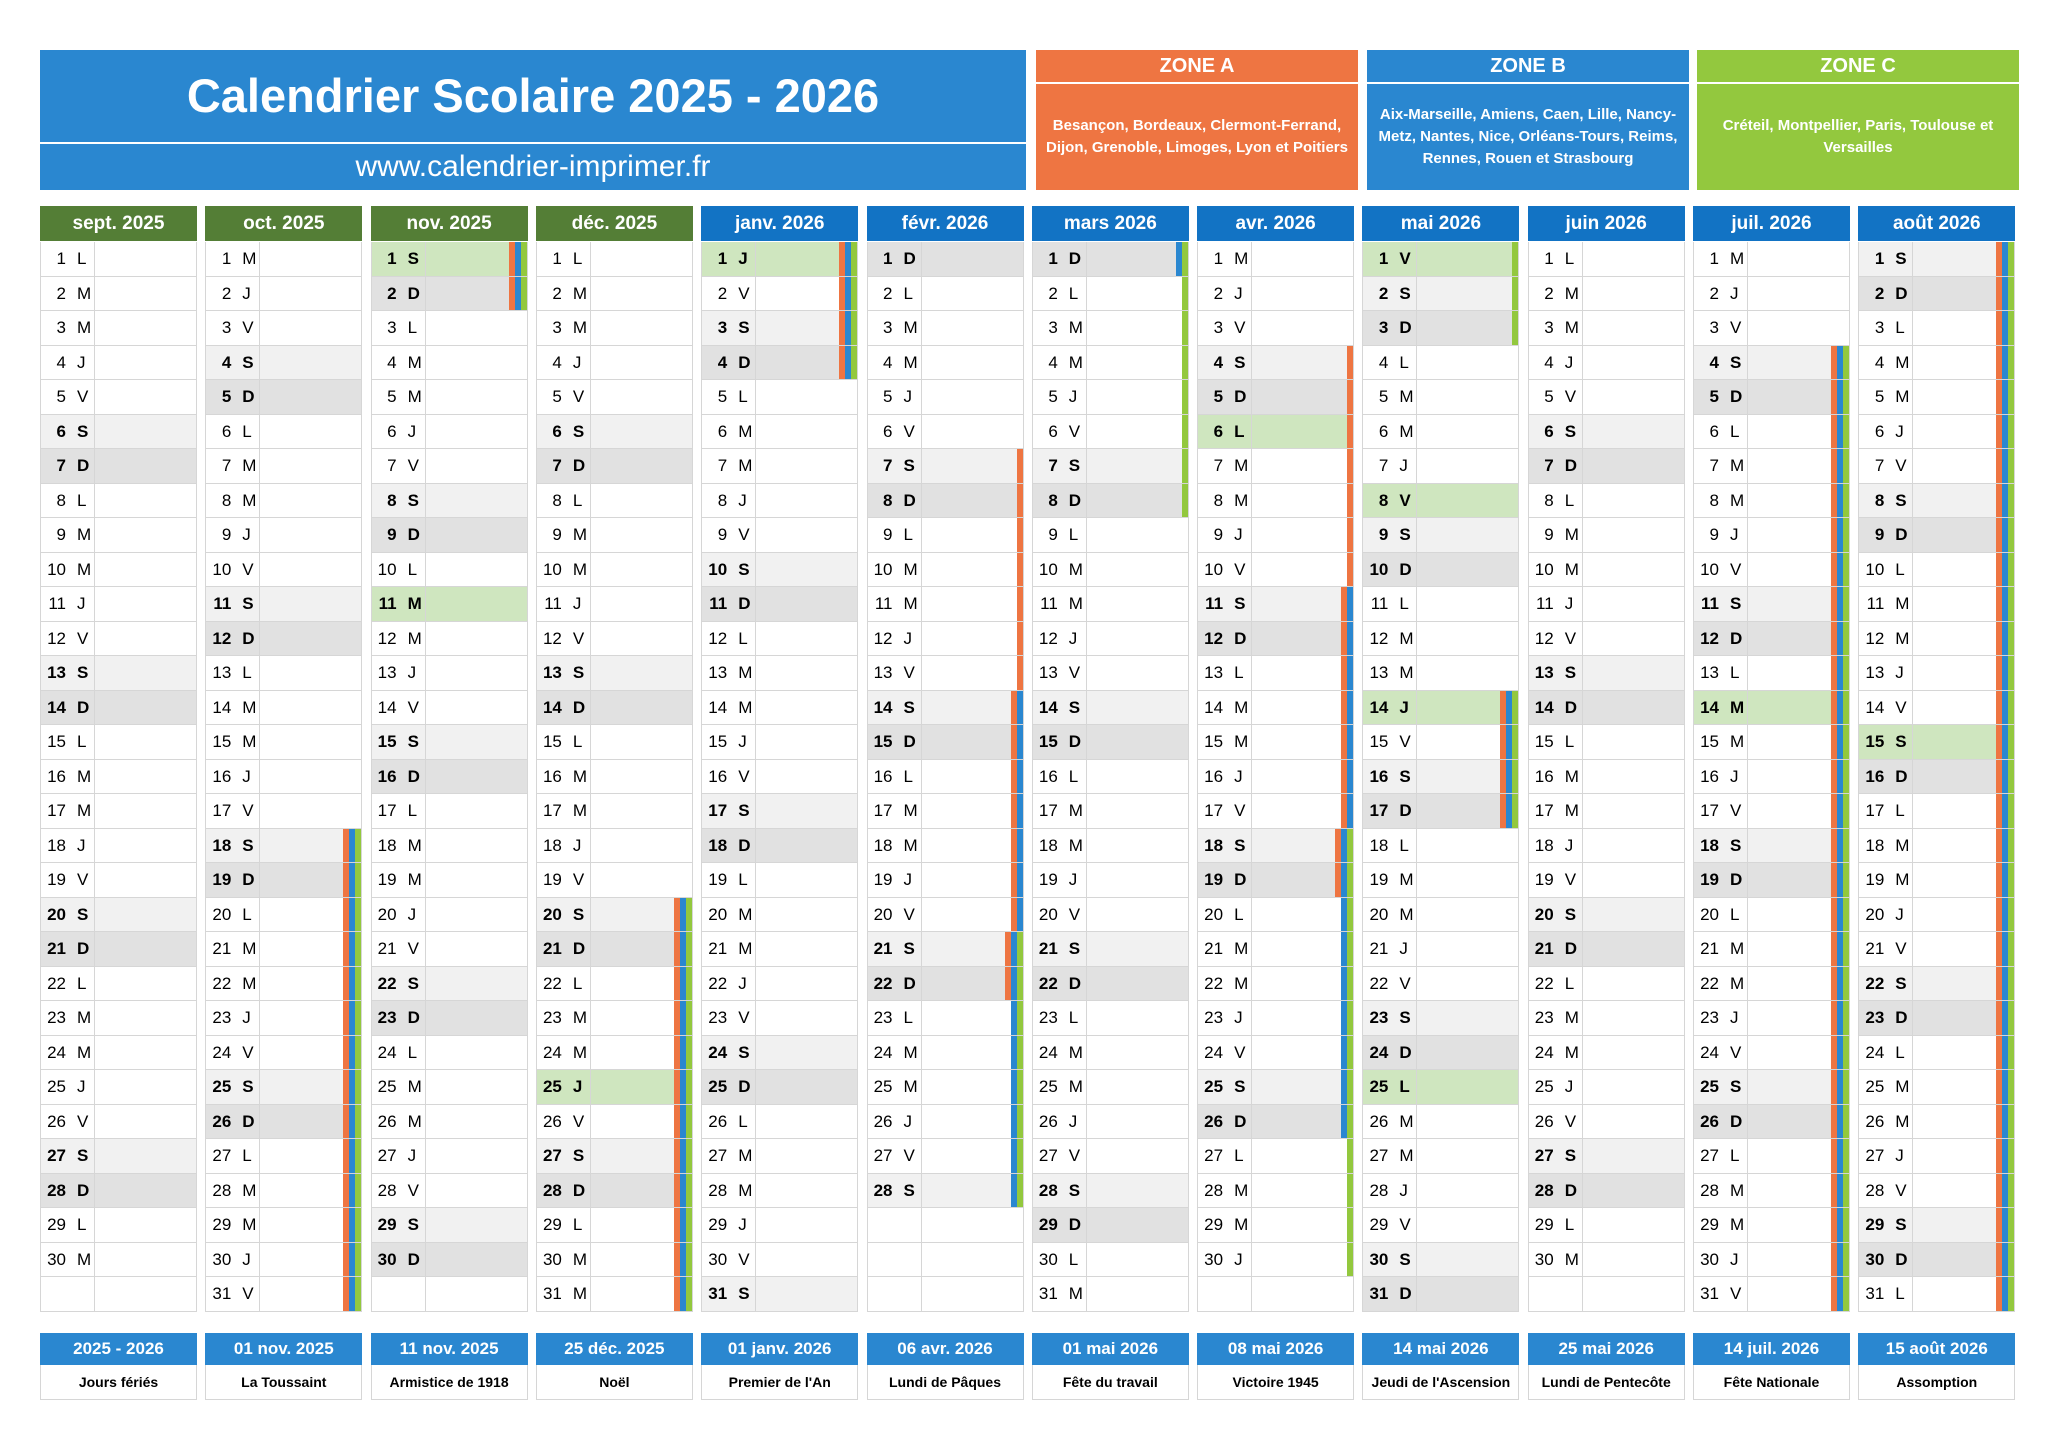  What do you see at coordinates (118, 1087) in the screenshot?
I see `day-cell: 25 J` at bounding box center [118, 1087].